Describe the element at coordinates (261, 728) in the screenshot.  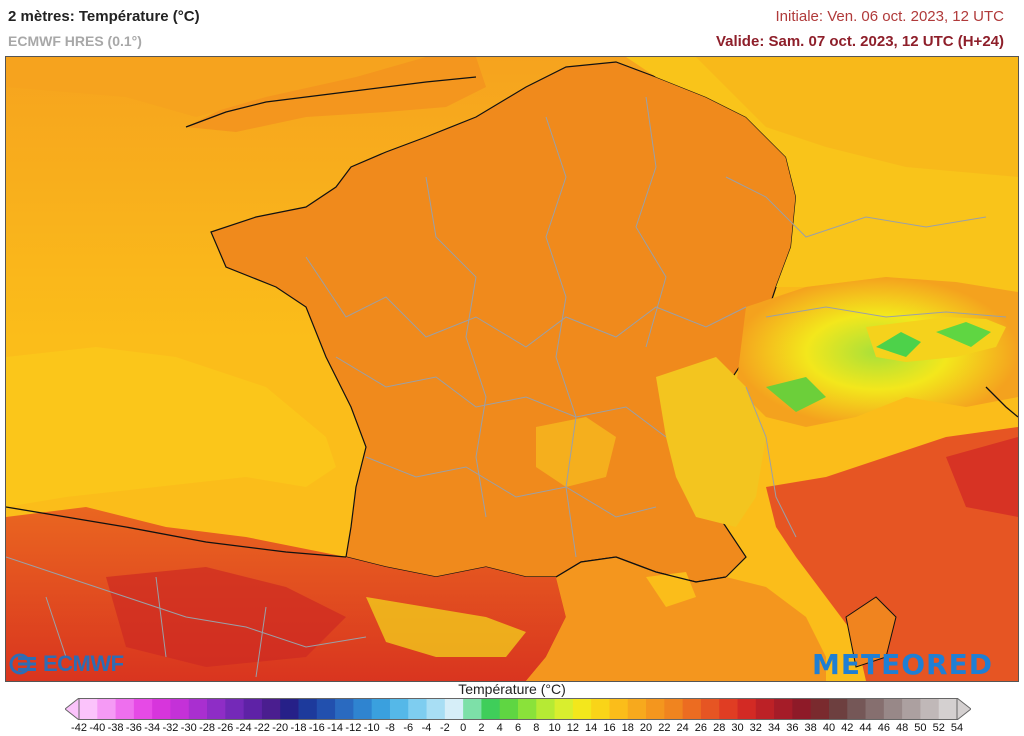
I see `legend-label: -22` at that location.